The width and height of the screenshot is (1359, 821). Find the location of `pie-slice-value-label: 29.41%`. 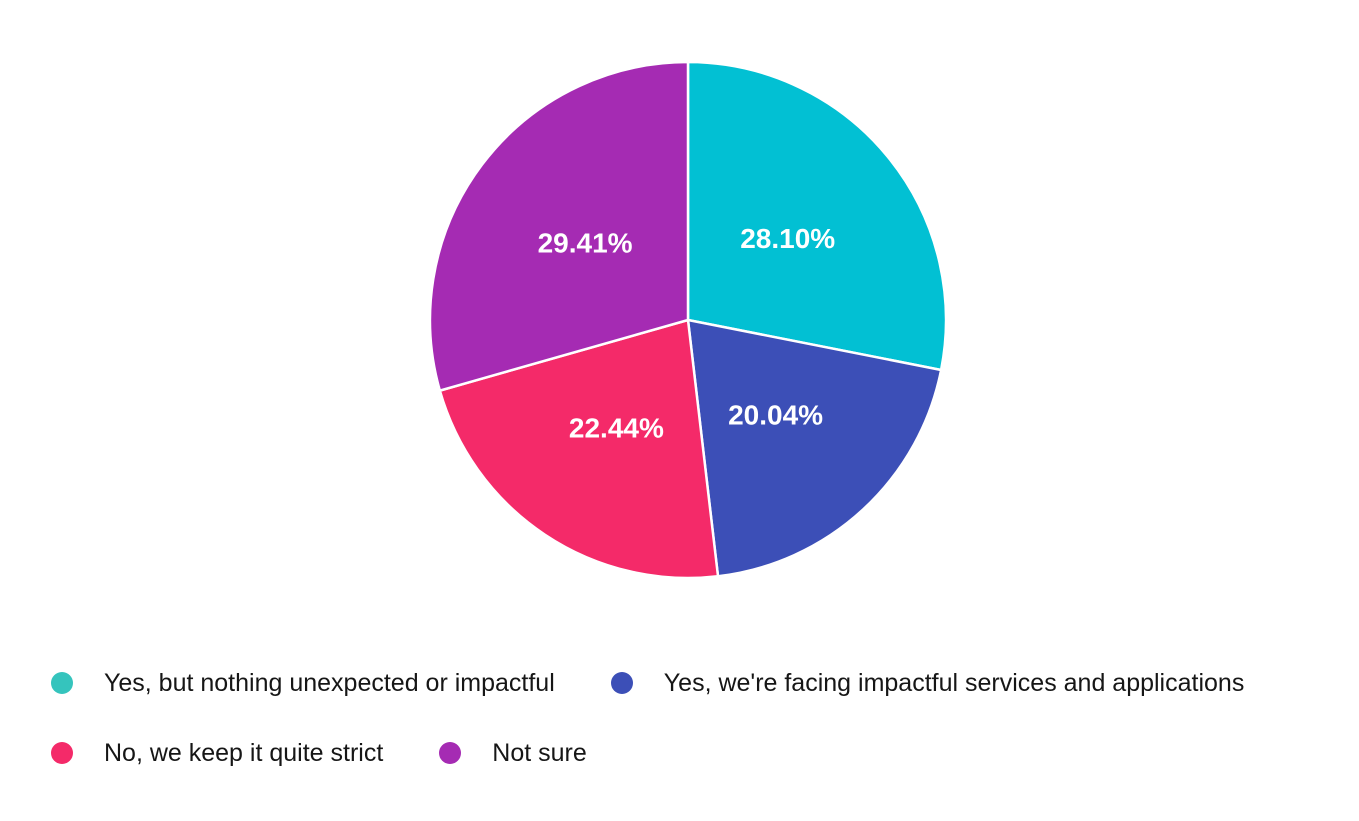

pie-slice-value-label: 29.41% is located at coordinates (585, 242).